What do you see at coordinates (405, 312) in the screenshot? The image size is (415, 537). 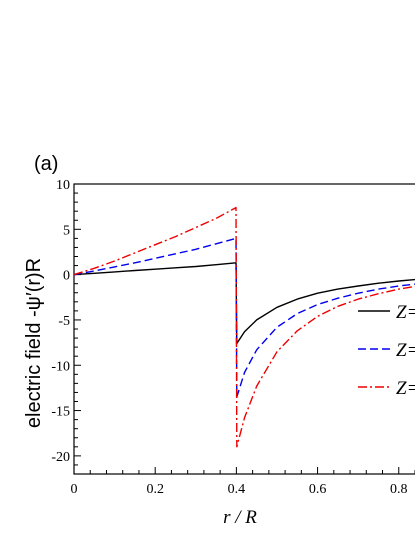 I see `legend-label-1: Z=` at bounding box center [405, 312].